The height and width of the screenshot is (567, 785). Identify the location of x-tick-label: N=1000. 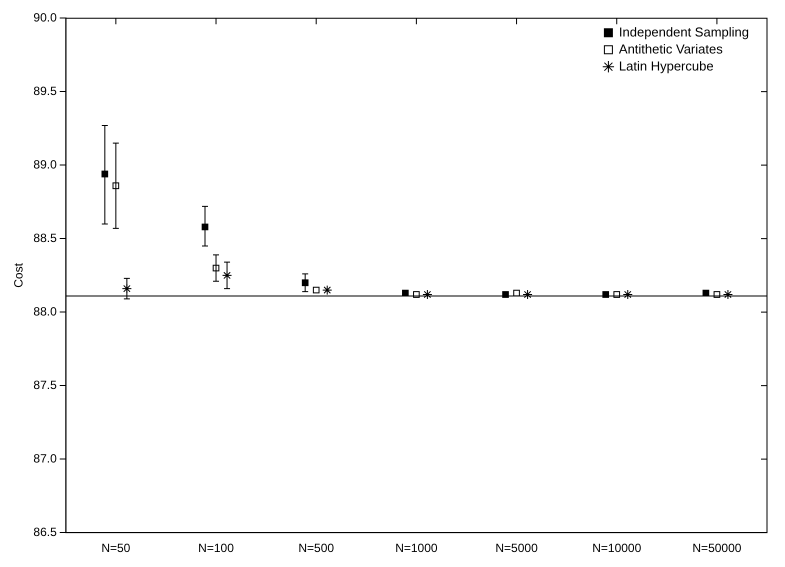
(416, 548).